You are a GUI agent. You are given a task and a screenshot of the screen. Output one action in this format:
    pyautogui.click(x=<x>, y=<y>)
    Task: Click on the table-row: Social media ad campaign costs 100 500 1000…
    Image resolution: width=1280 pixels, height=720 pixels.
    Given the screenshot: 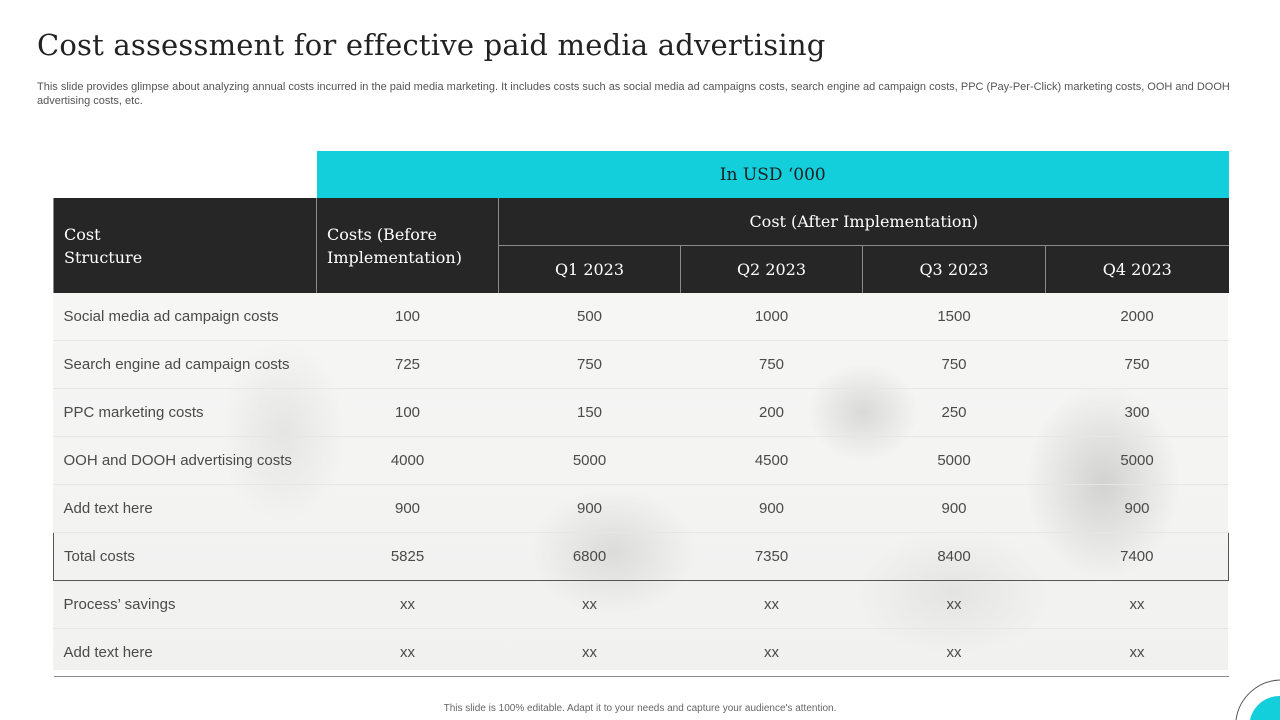 What is the action you would take?
    pyautogui.click(x=641, y=317)
    